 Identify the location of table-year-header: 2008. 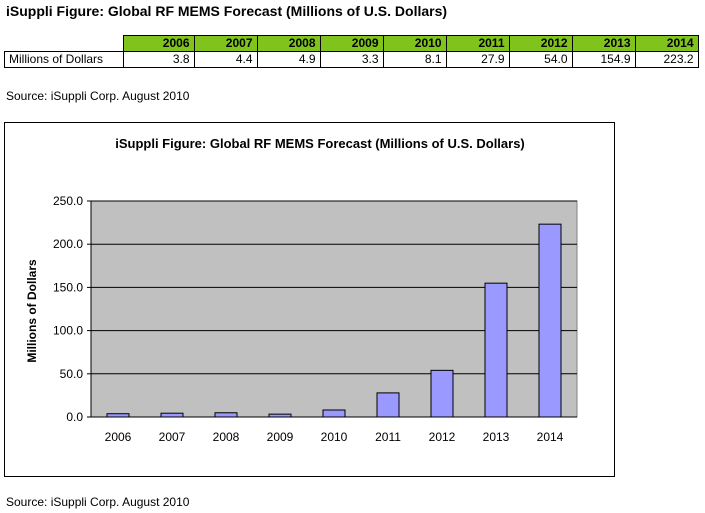
(288, 43).